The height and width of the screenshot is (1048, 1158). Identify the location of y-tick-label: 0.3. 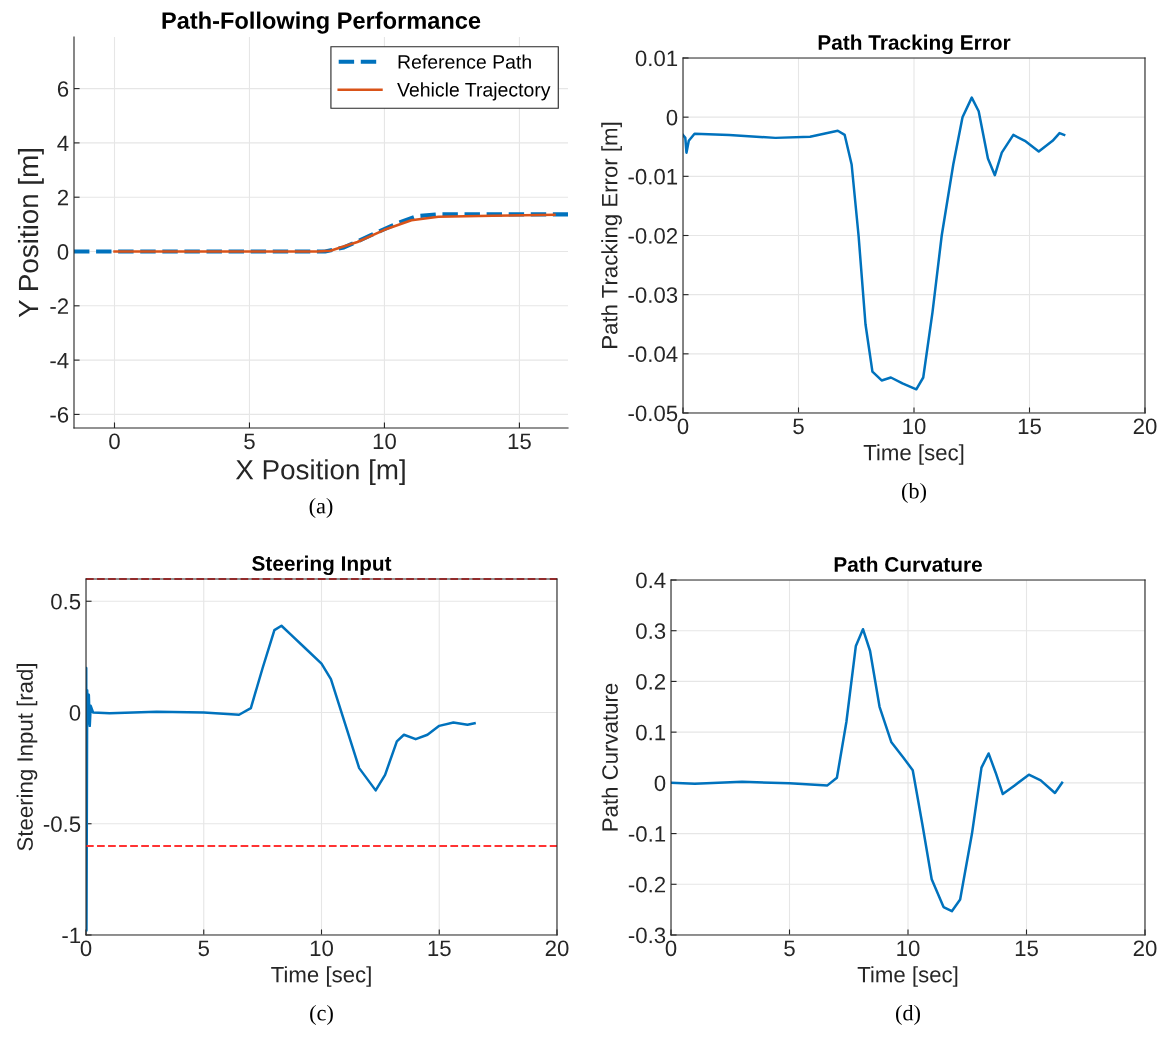
(651, 631).